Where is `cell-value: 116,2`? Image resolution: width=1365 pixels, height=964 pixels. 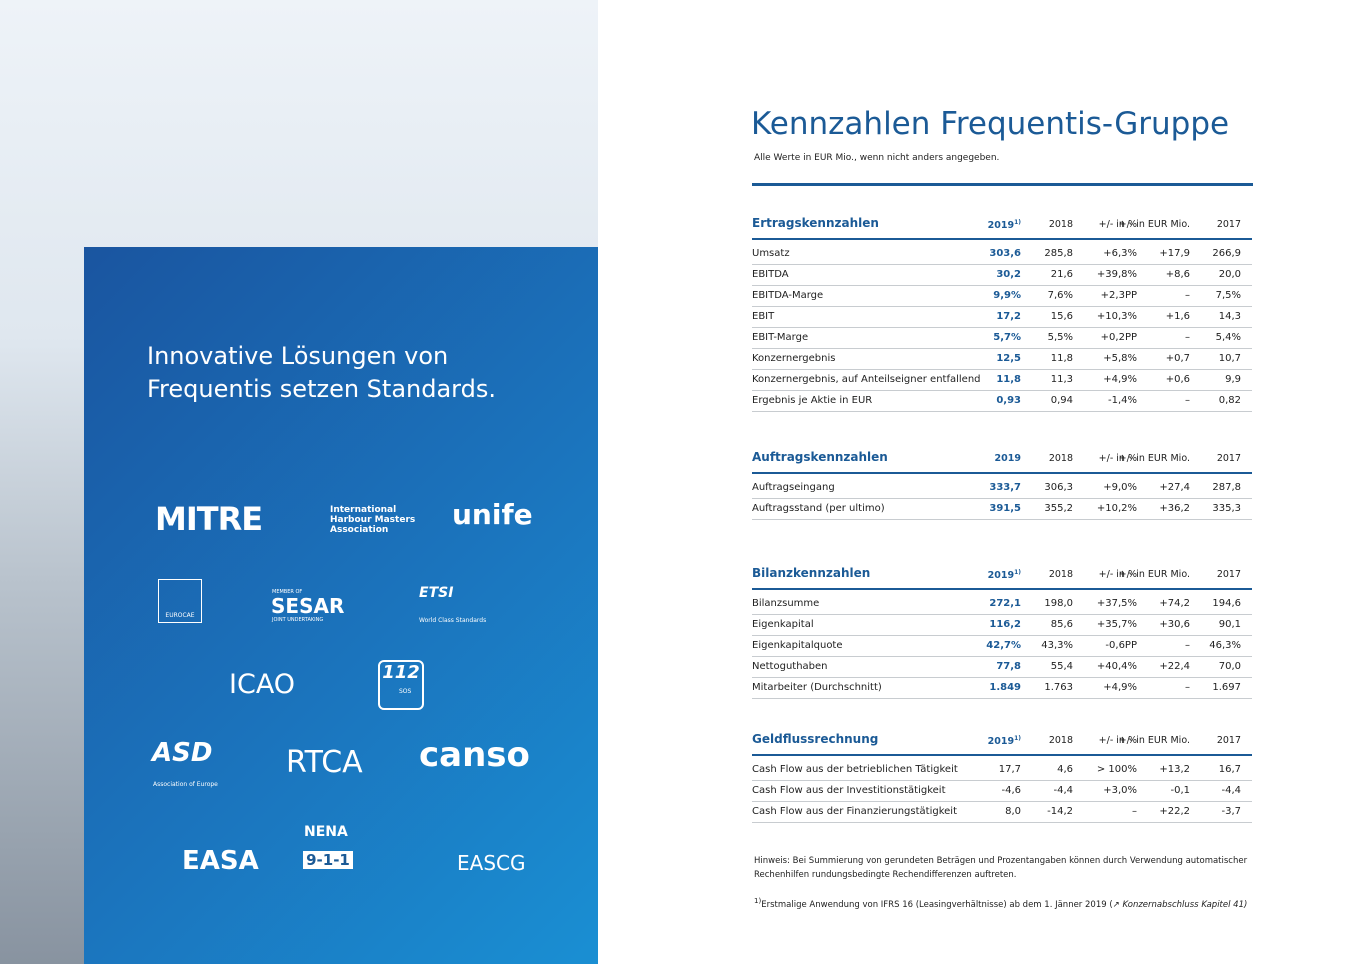
cell-value: 116,2 is located at coordinates (1005, 624).